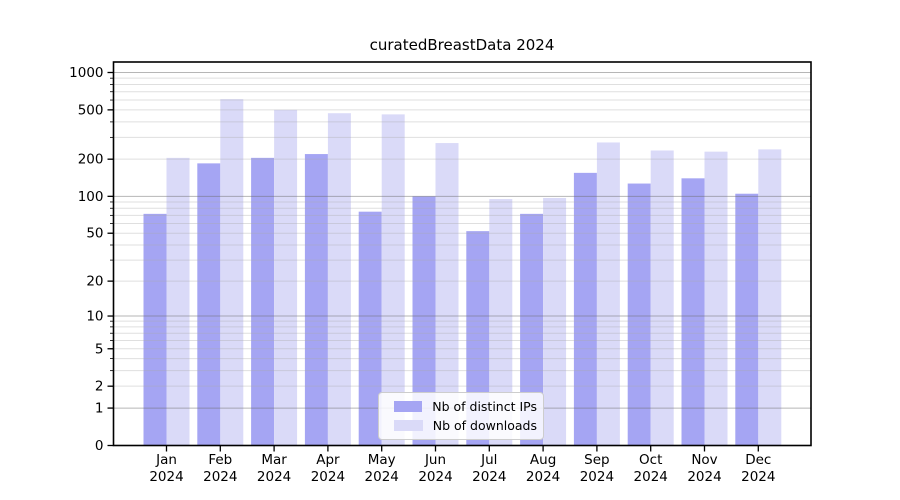 The width and height of the screenshot is (900, 500). Describe the element at coordinates (758, 460) in the screenshot. I see `x-tick-label-month: Dec` at that location.